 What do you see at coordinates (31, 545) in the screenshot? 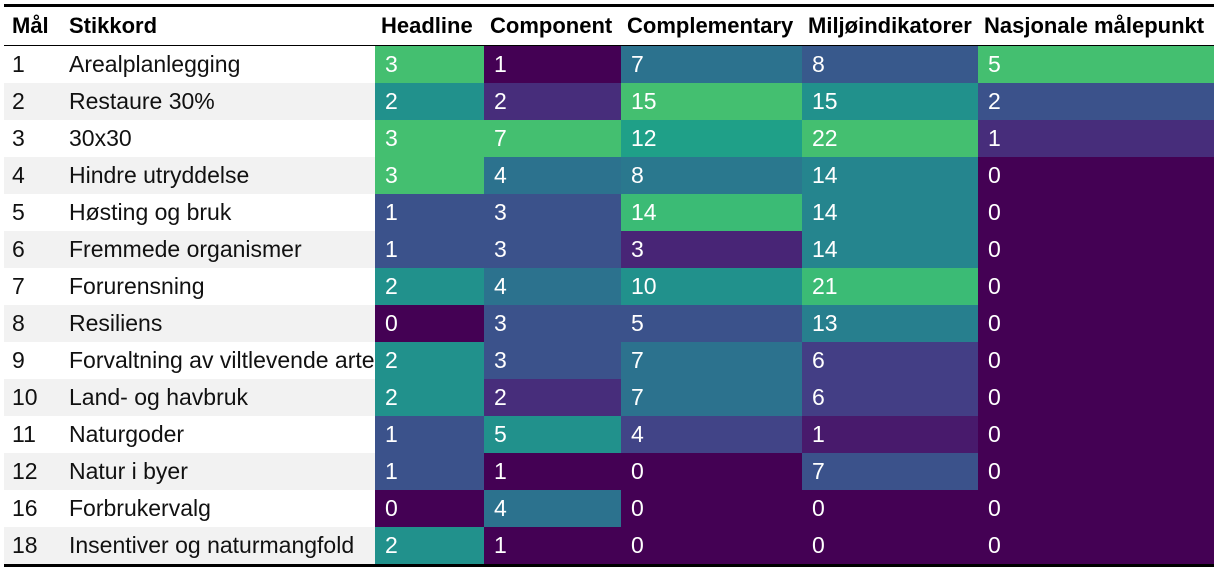
I see `mal-cell: 18` at bounding box center [31, 545].